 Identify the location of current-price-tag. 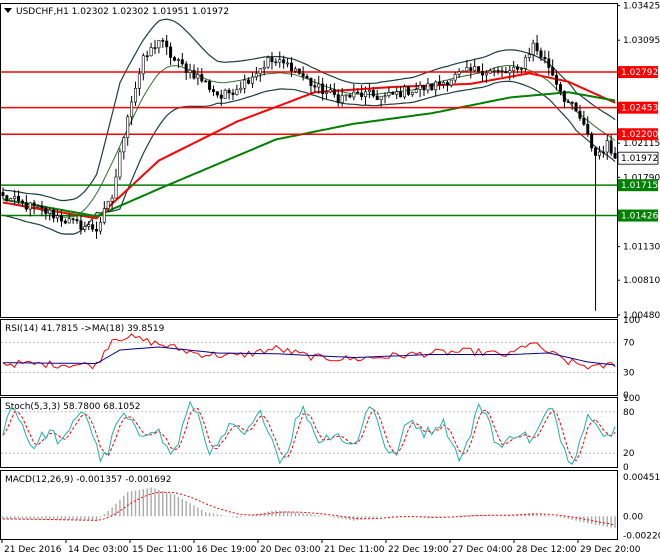
(638, 158).